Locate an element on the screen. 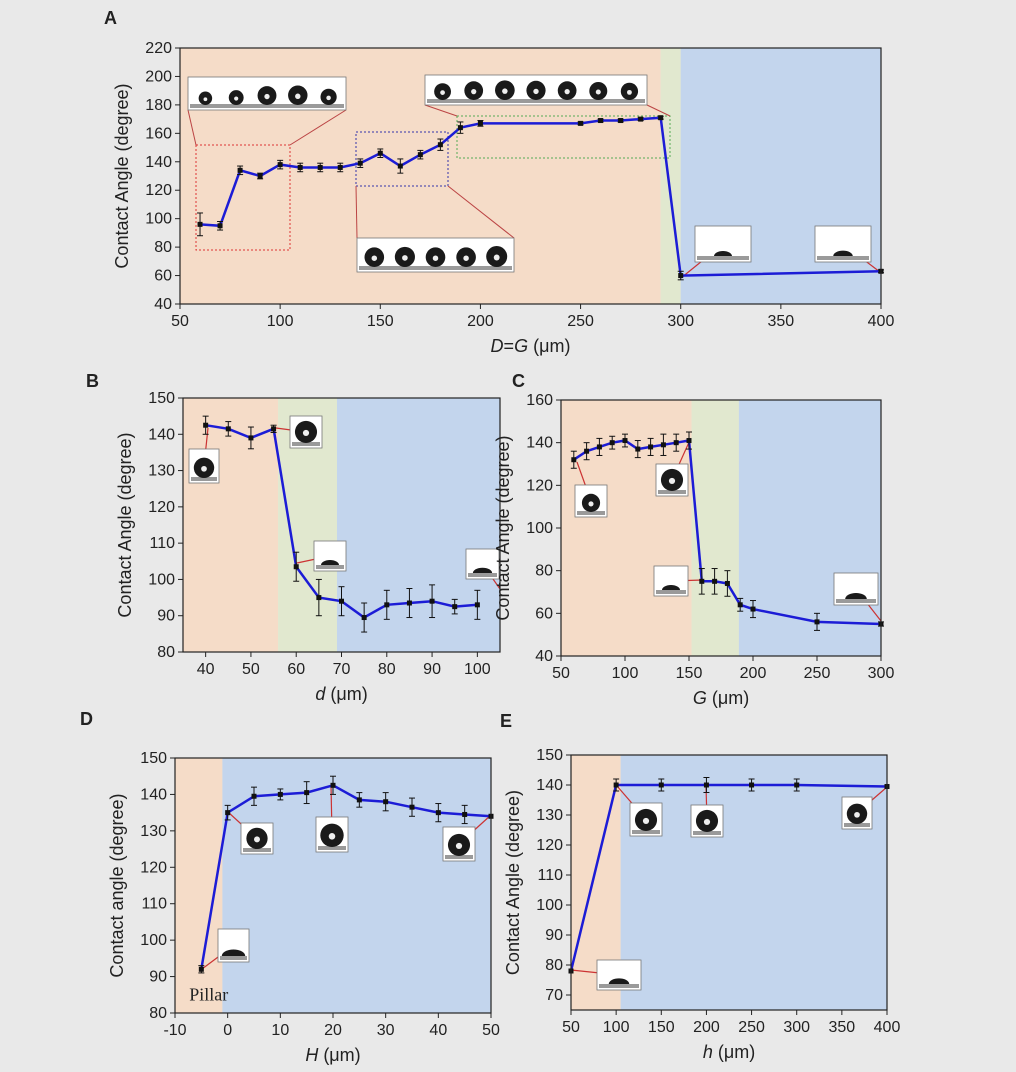 Image resolution: width=1016 pixels, height=1072 pixels. x-tick-label: 100 is located at coordinates (616, 1027).